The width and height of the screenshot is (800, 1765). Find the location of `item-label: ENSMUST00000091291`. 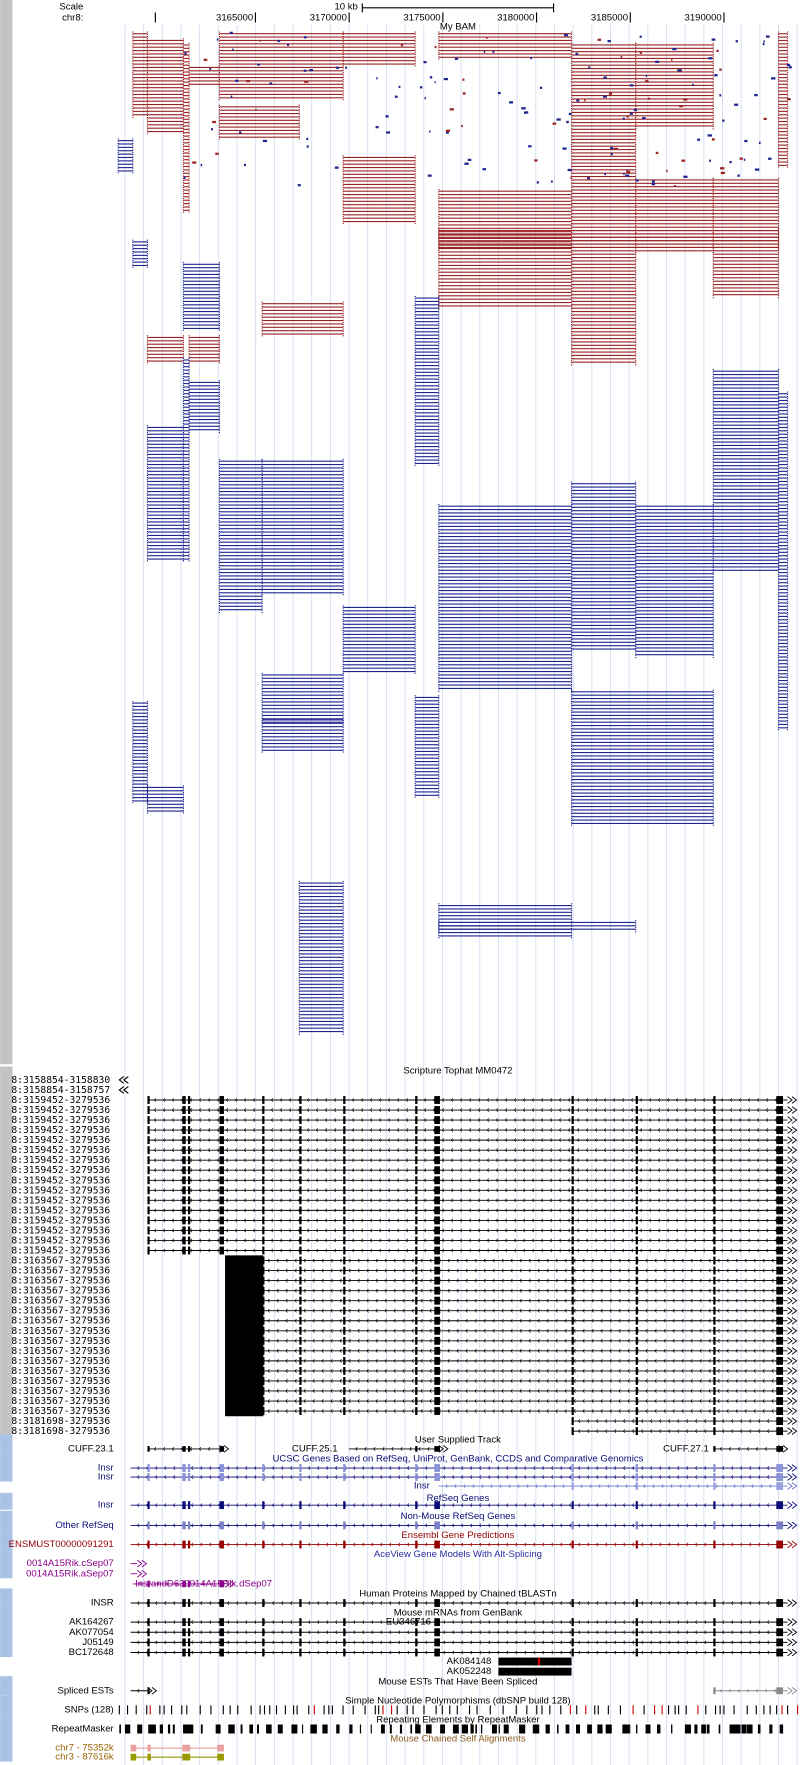

item-label: ENSMUST00000091291 is located at coordinates (61, 1544).